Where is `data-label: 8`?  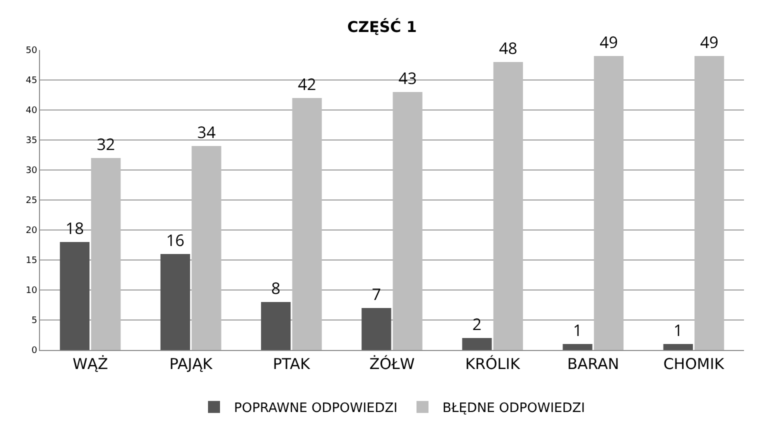 data-label: 8 is located at coordinates (275, 288).